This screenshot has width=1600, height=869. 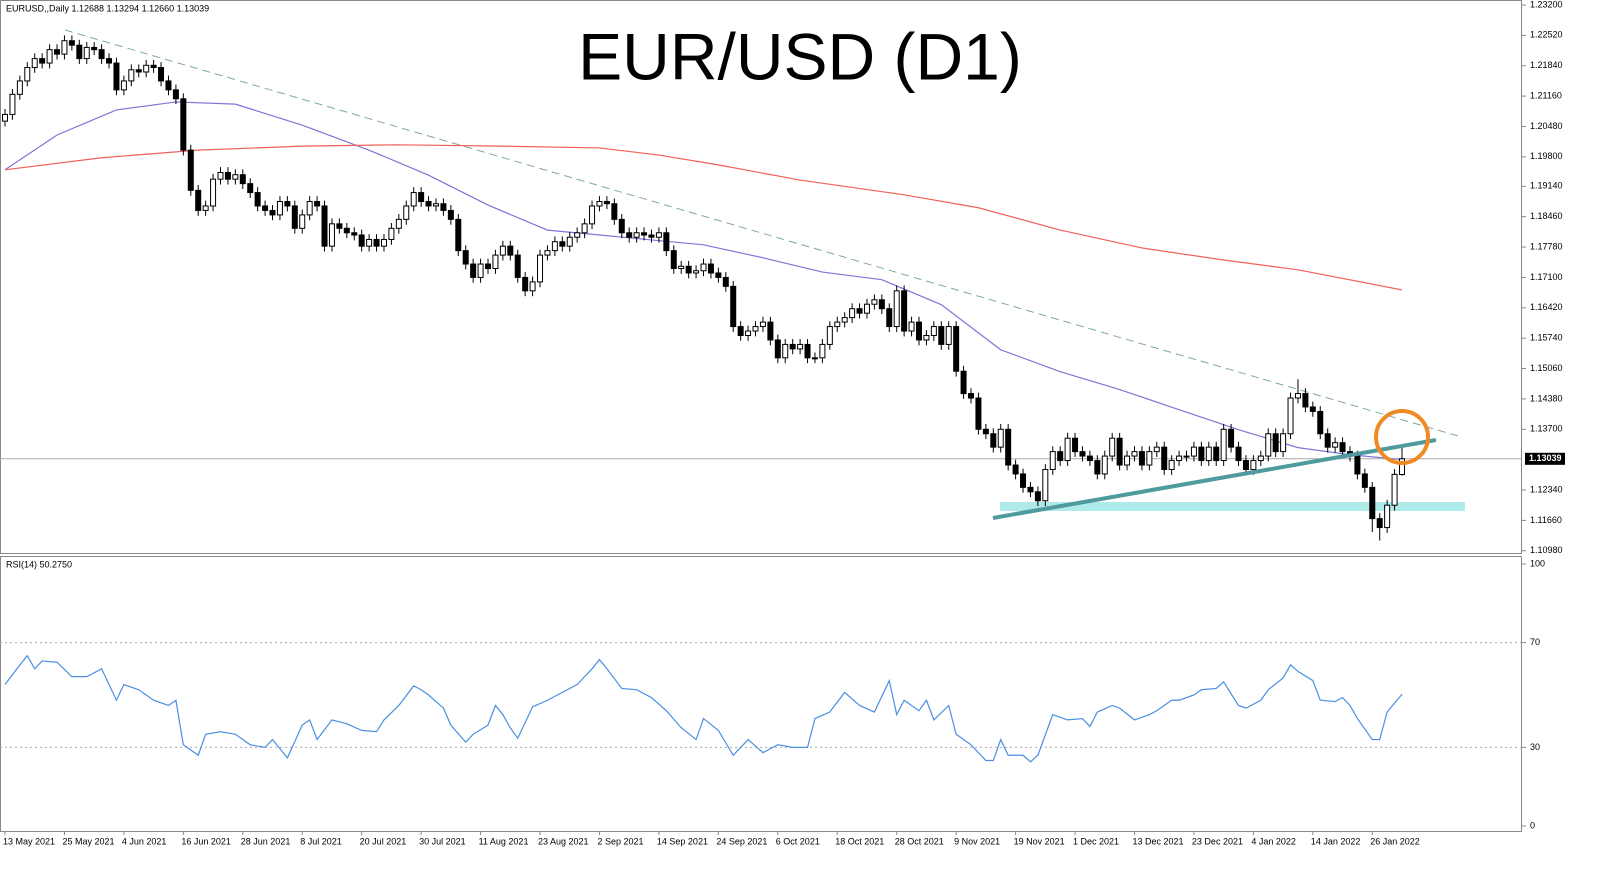 What do you see at coordinates (1546, 368) in the screenshot?
I see `y-tick-label: 1.15060` at bounding box center [1546, 368].